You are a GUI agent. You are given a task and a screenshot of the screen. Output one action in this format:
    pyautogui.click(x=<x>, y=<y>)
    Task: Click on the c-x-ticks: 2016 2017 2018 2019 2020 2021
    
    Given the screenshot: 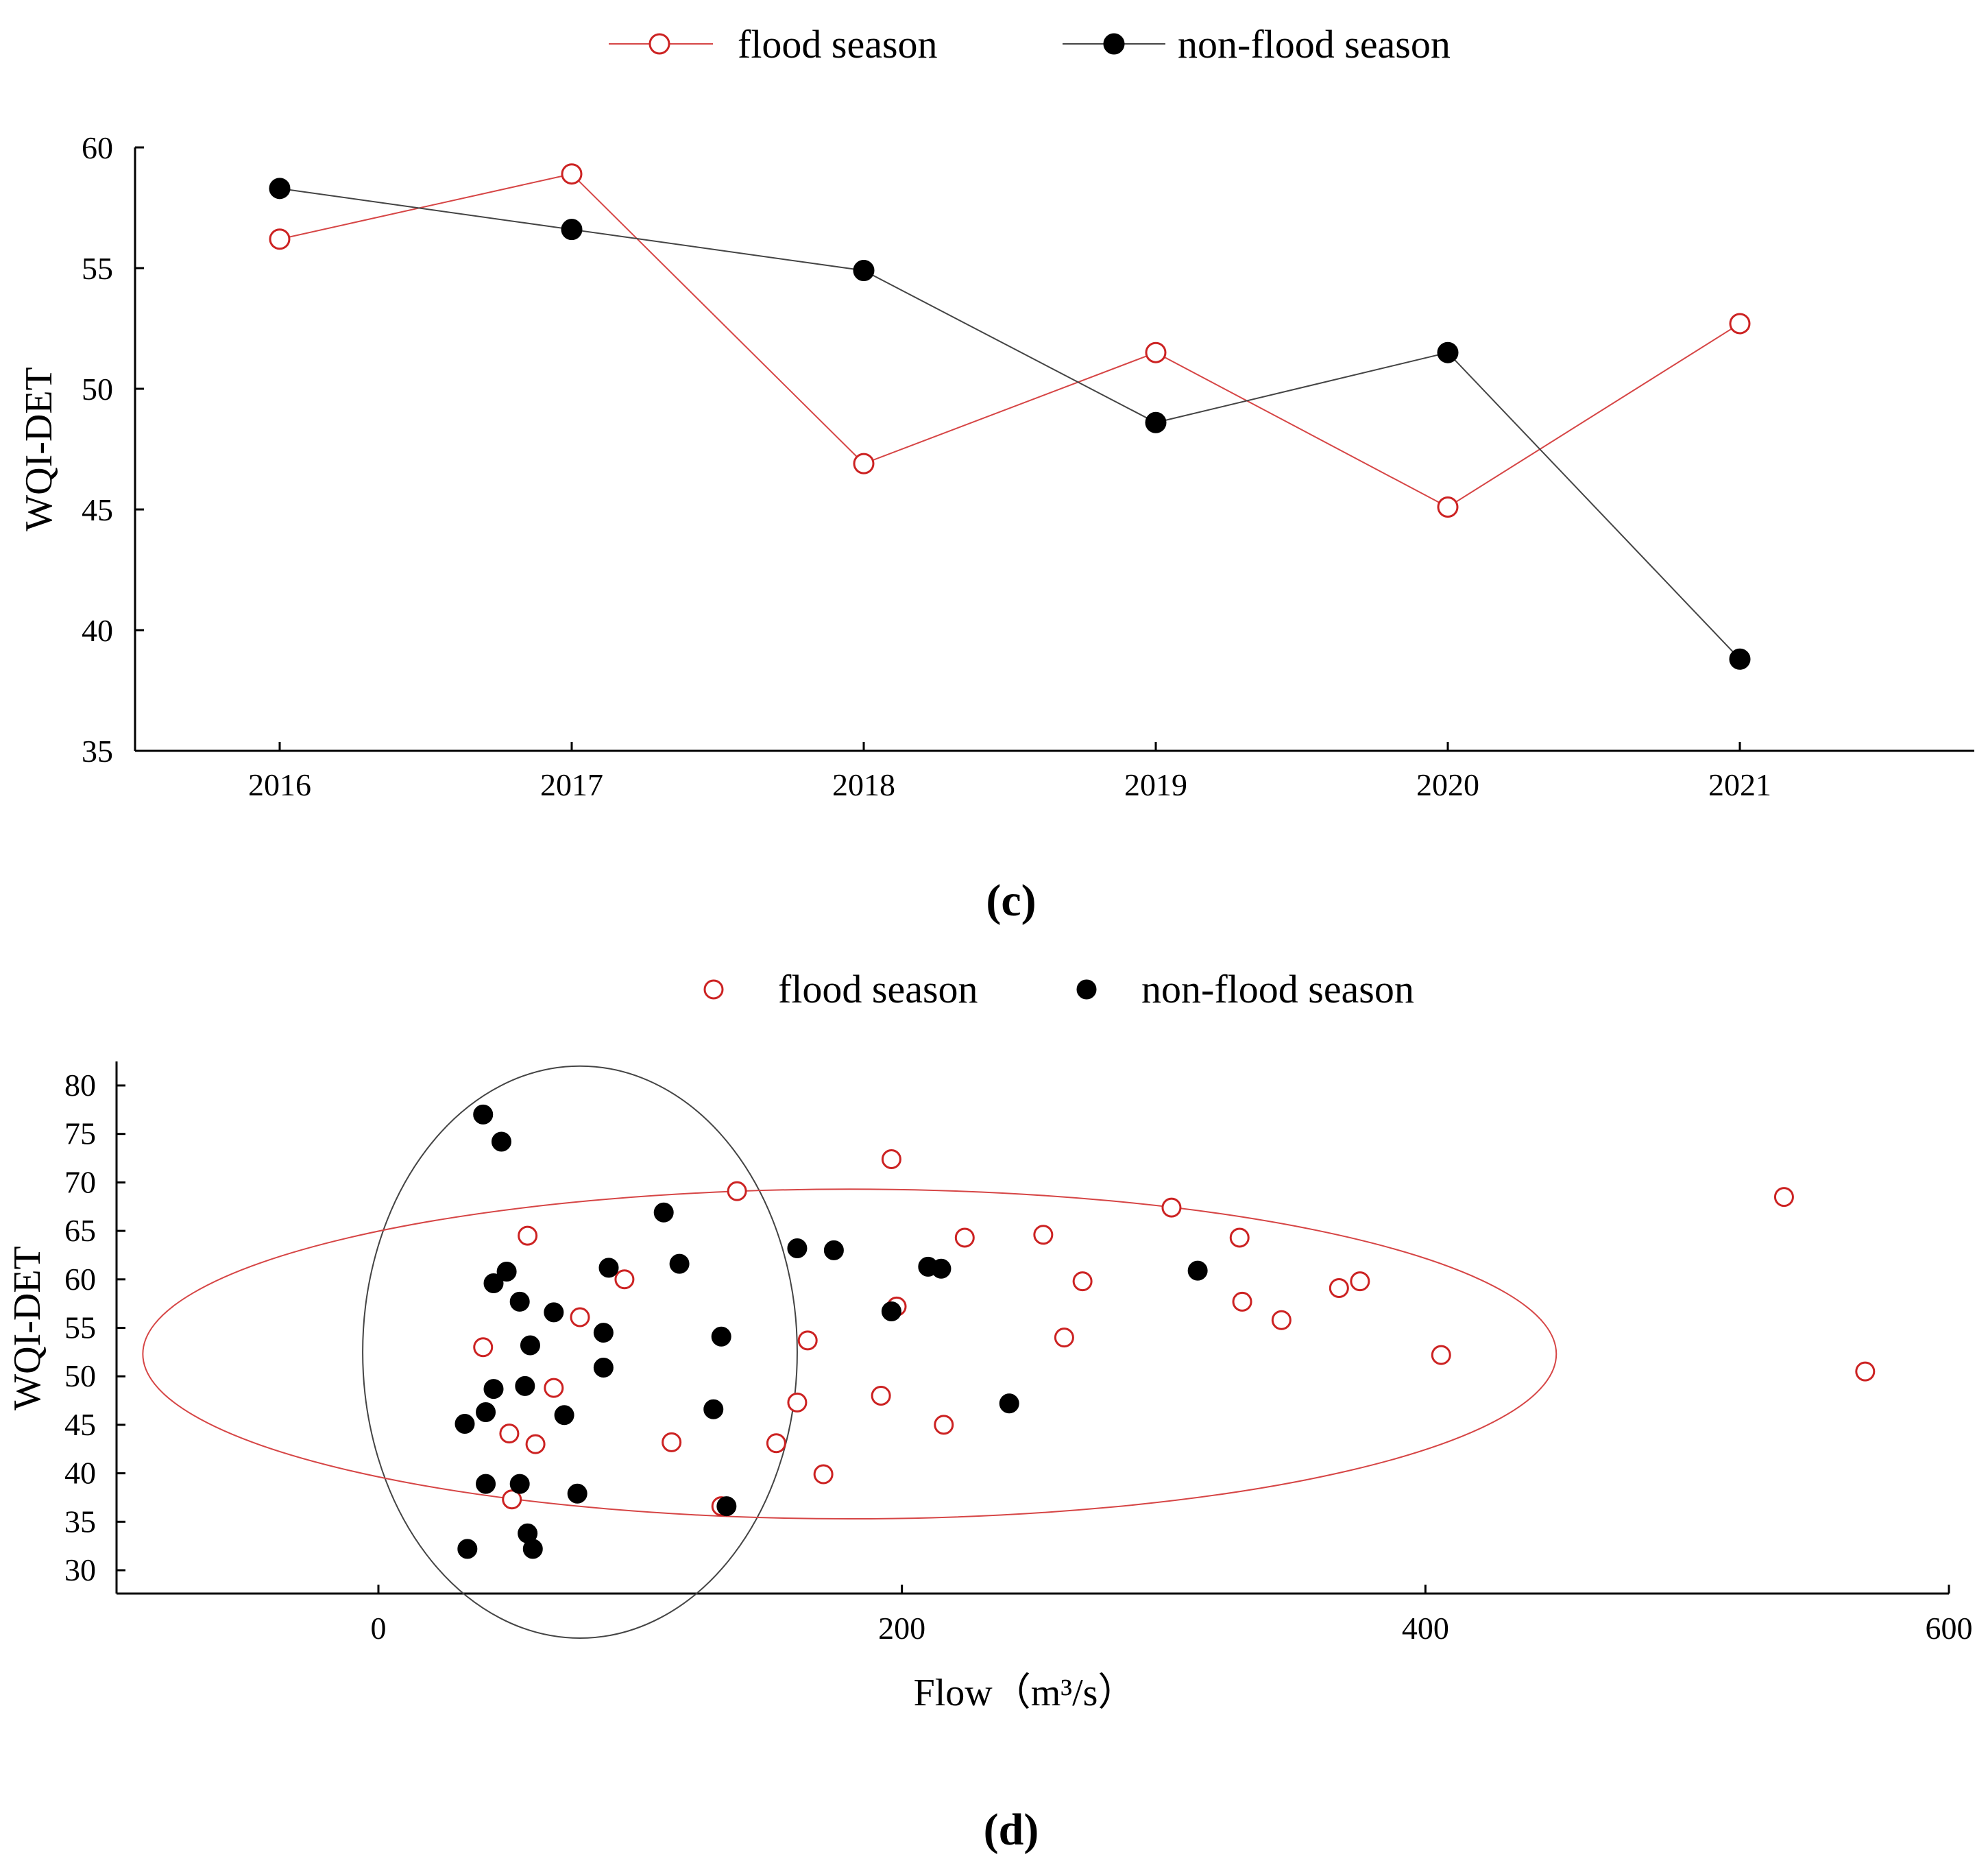 What is the action you would take?
    pyautogui.click(x=1009, y=772)
    